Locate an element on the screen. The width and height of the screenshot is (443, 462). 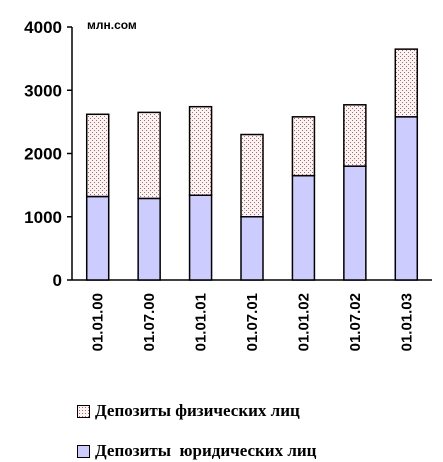
x-tick-label: 01.01.00 is located at coordinates (98, 322).